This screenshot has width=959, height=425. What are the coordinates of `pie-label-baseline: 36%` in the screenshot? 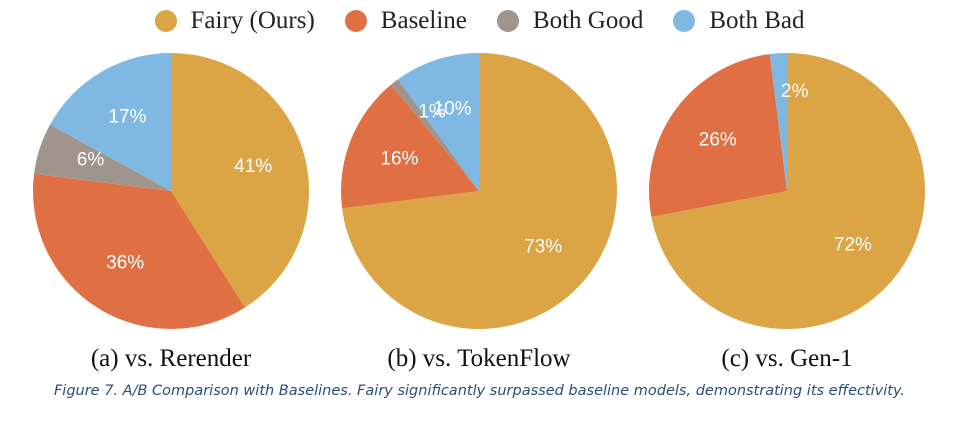 It's located at (125, 262).